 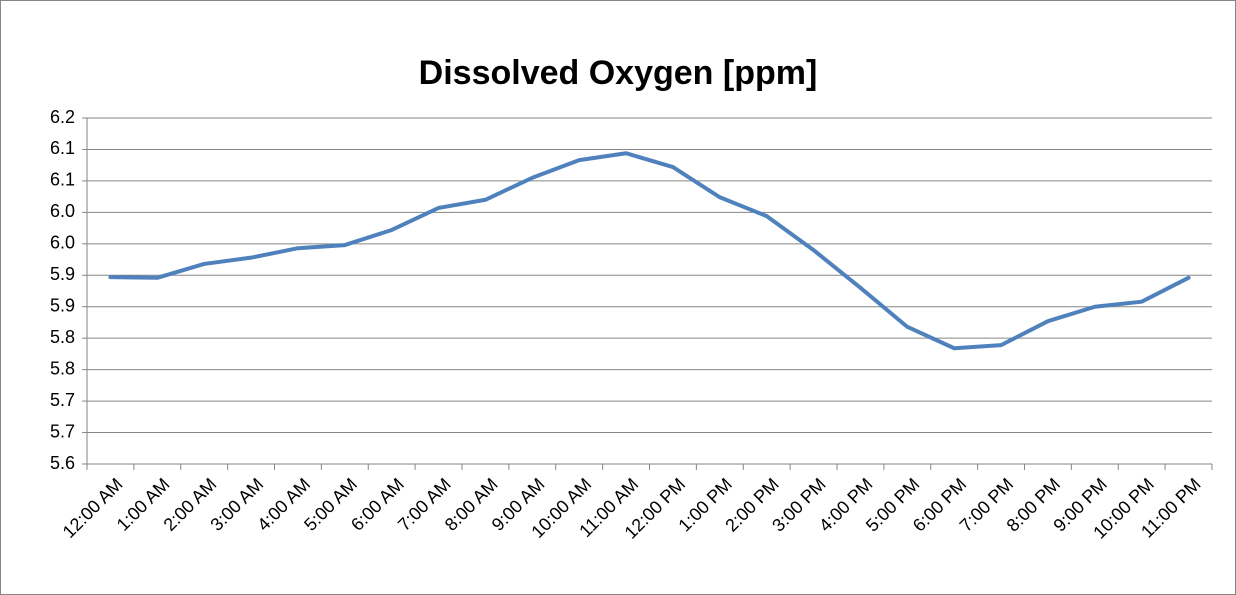 What do you see at coordinates (62, 117) in the screenshot?
I see `y-tick-label: 6.2` at bounding box center [62, 117].